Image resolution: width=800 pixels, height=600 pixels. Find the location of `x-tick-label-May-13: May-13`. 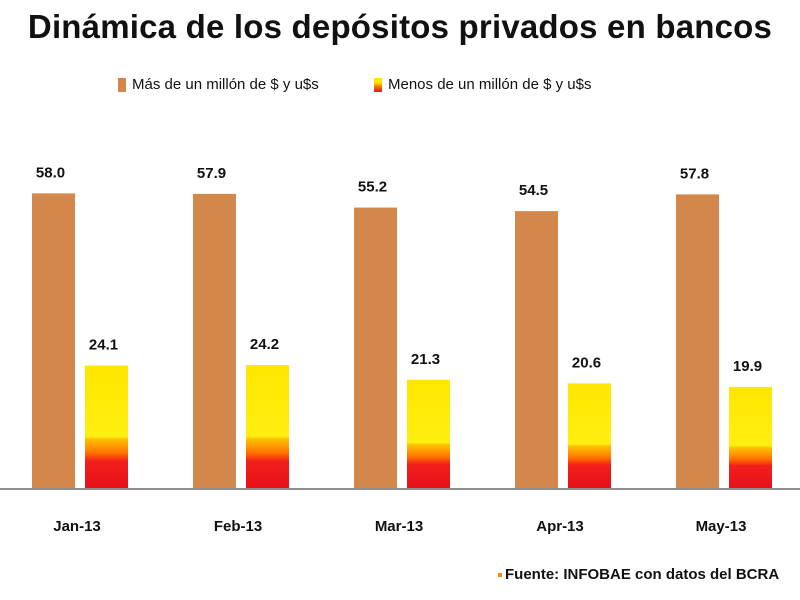

x-tick-label-May-13: May-13 is located at coordinates (721, 526).